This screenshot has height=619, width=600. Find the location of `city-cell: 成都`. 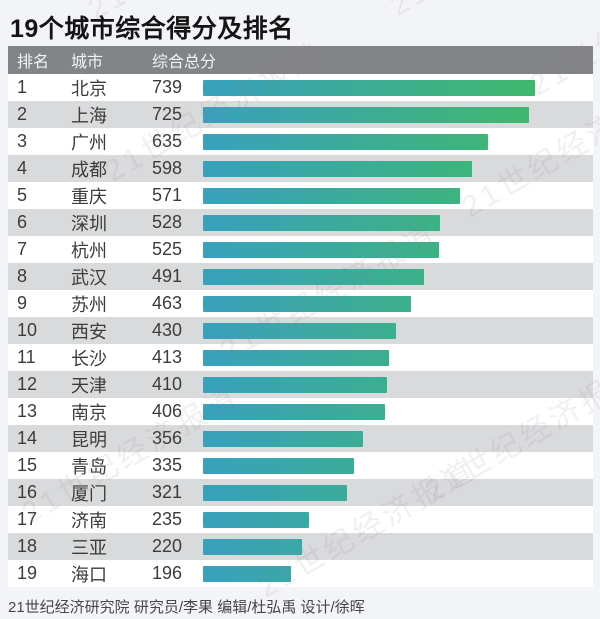

city-cell: 成都 is located at coordinates (89, 169).